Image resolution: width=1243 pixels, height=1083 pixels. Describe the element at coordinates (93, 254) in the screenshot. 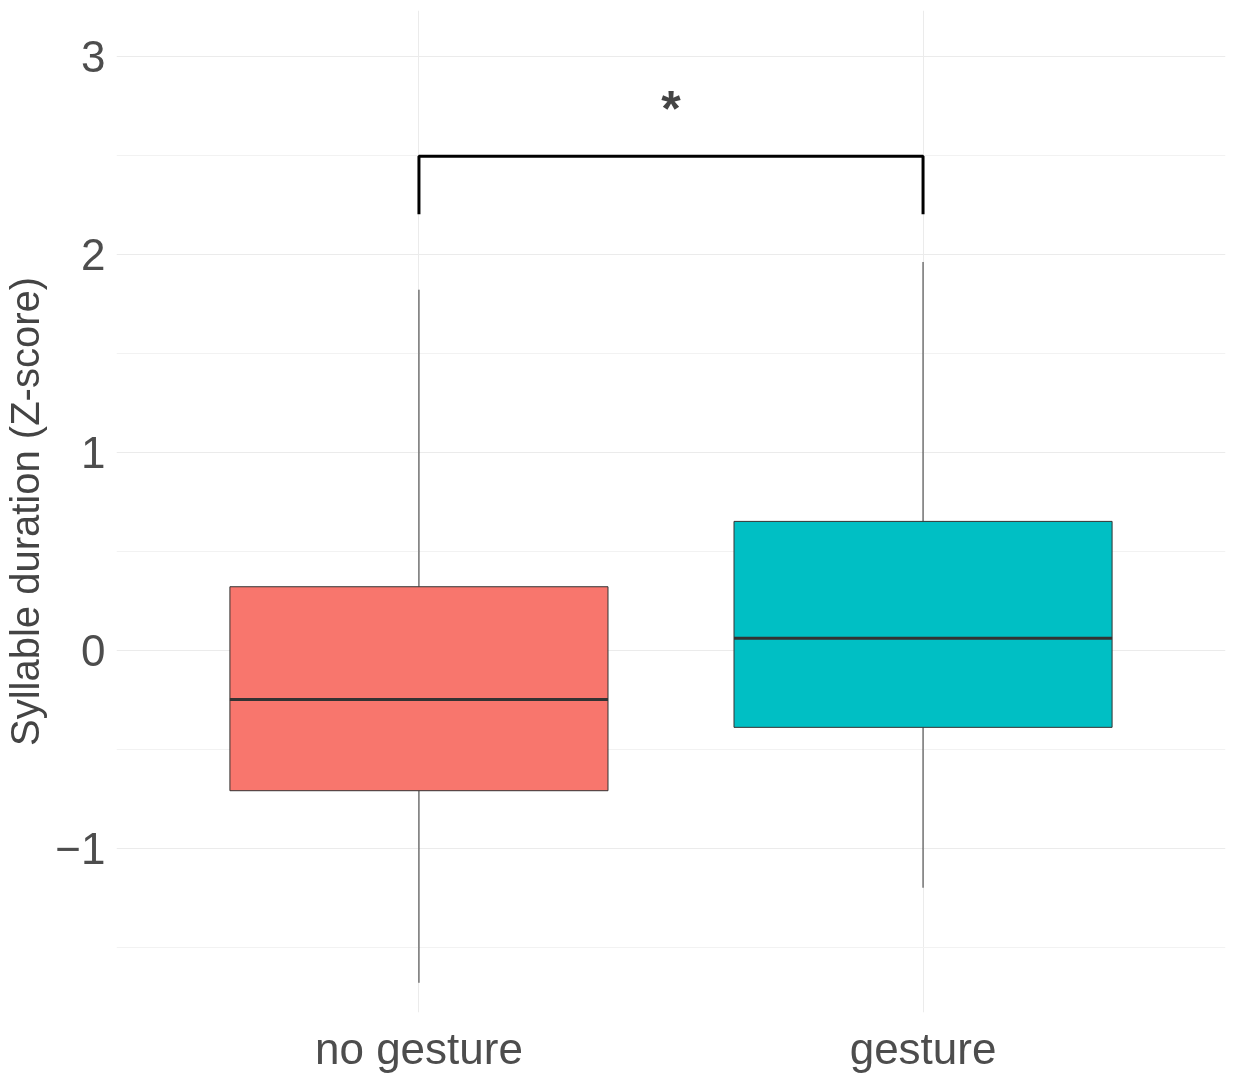

I see `y-tick-label: 2` at that location.